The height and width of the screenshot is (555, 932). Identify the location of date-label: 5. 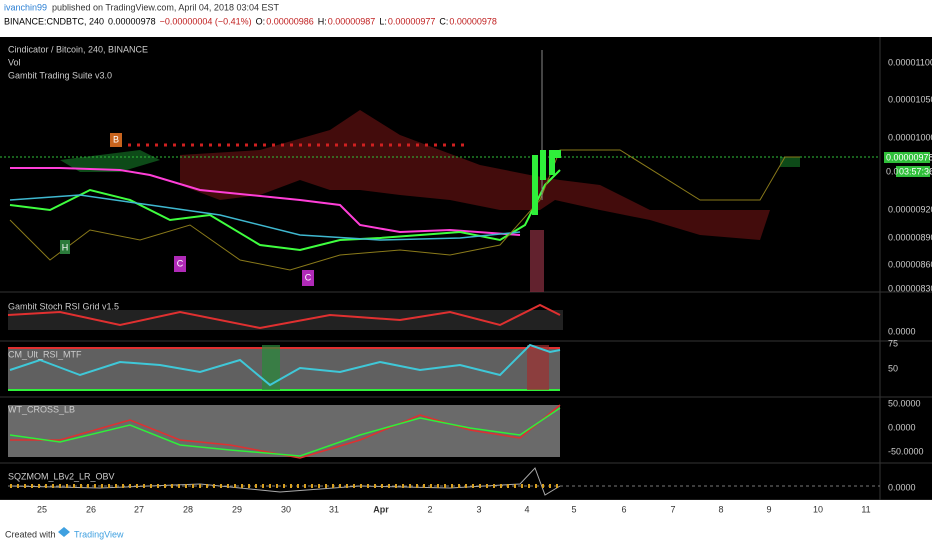
(573, 509).